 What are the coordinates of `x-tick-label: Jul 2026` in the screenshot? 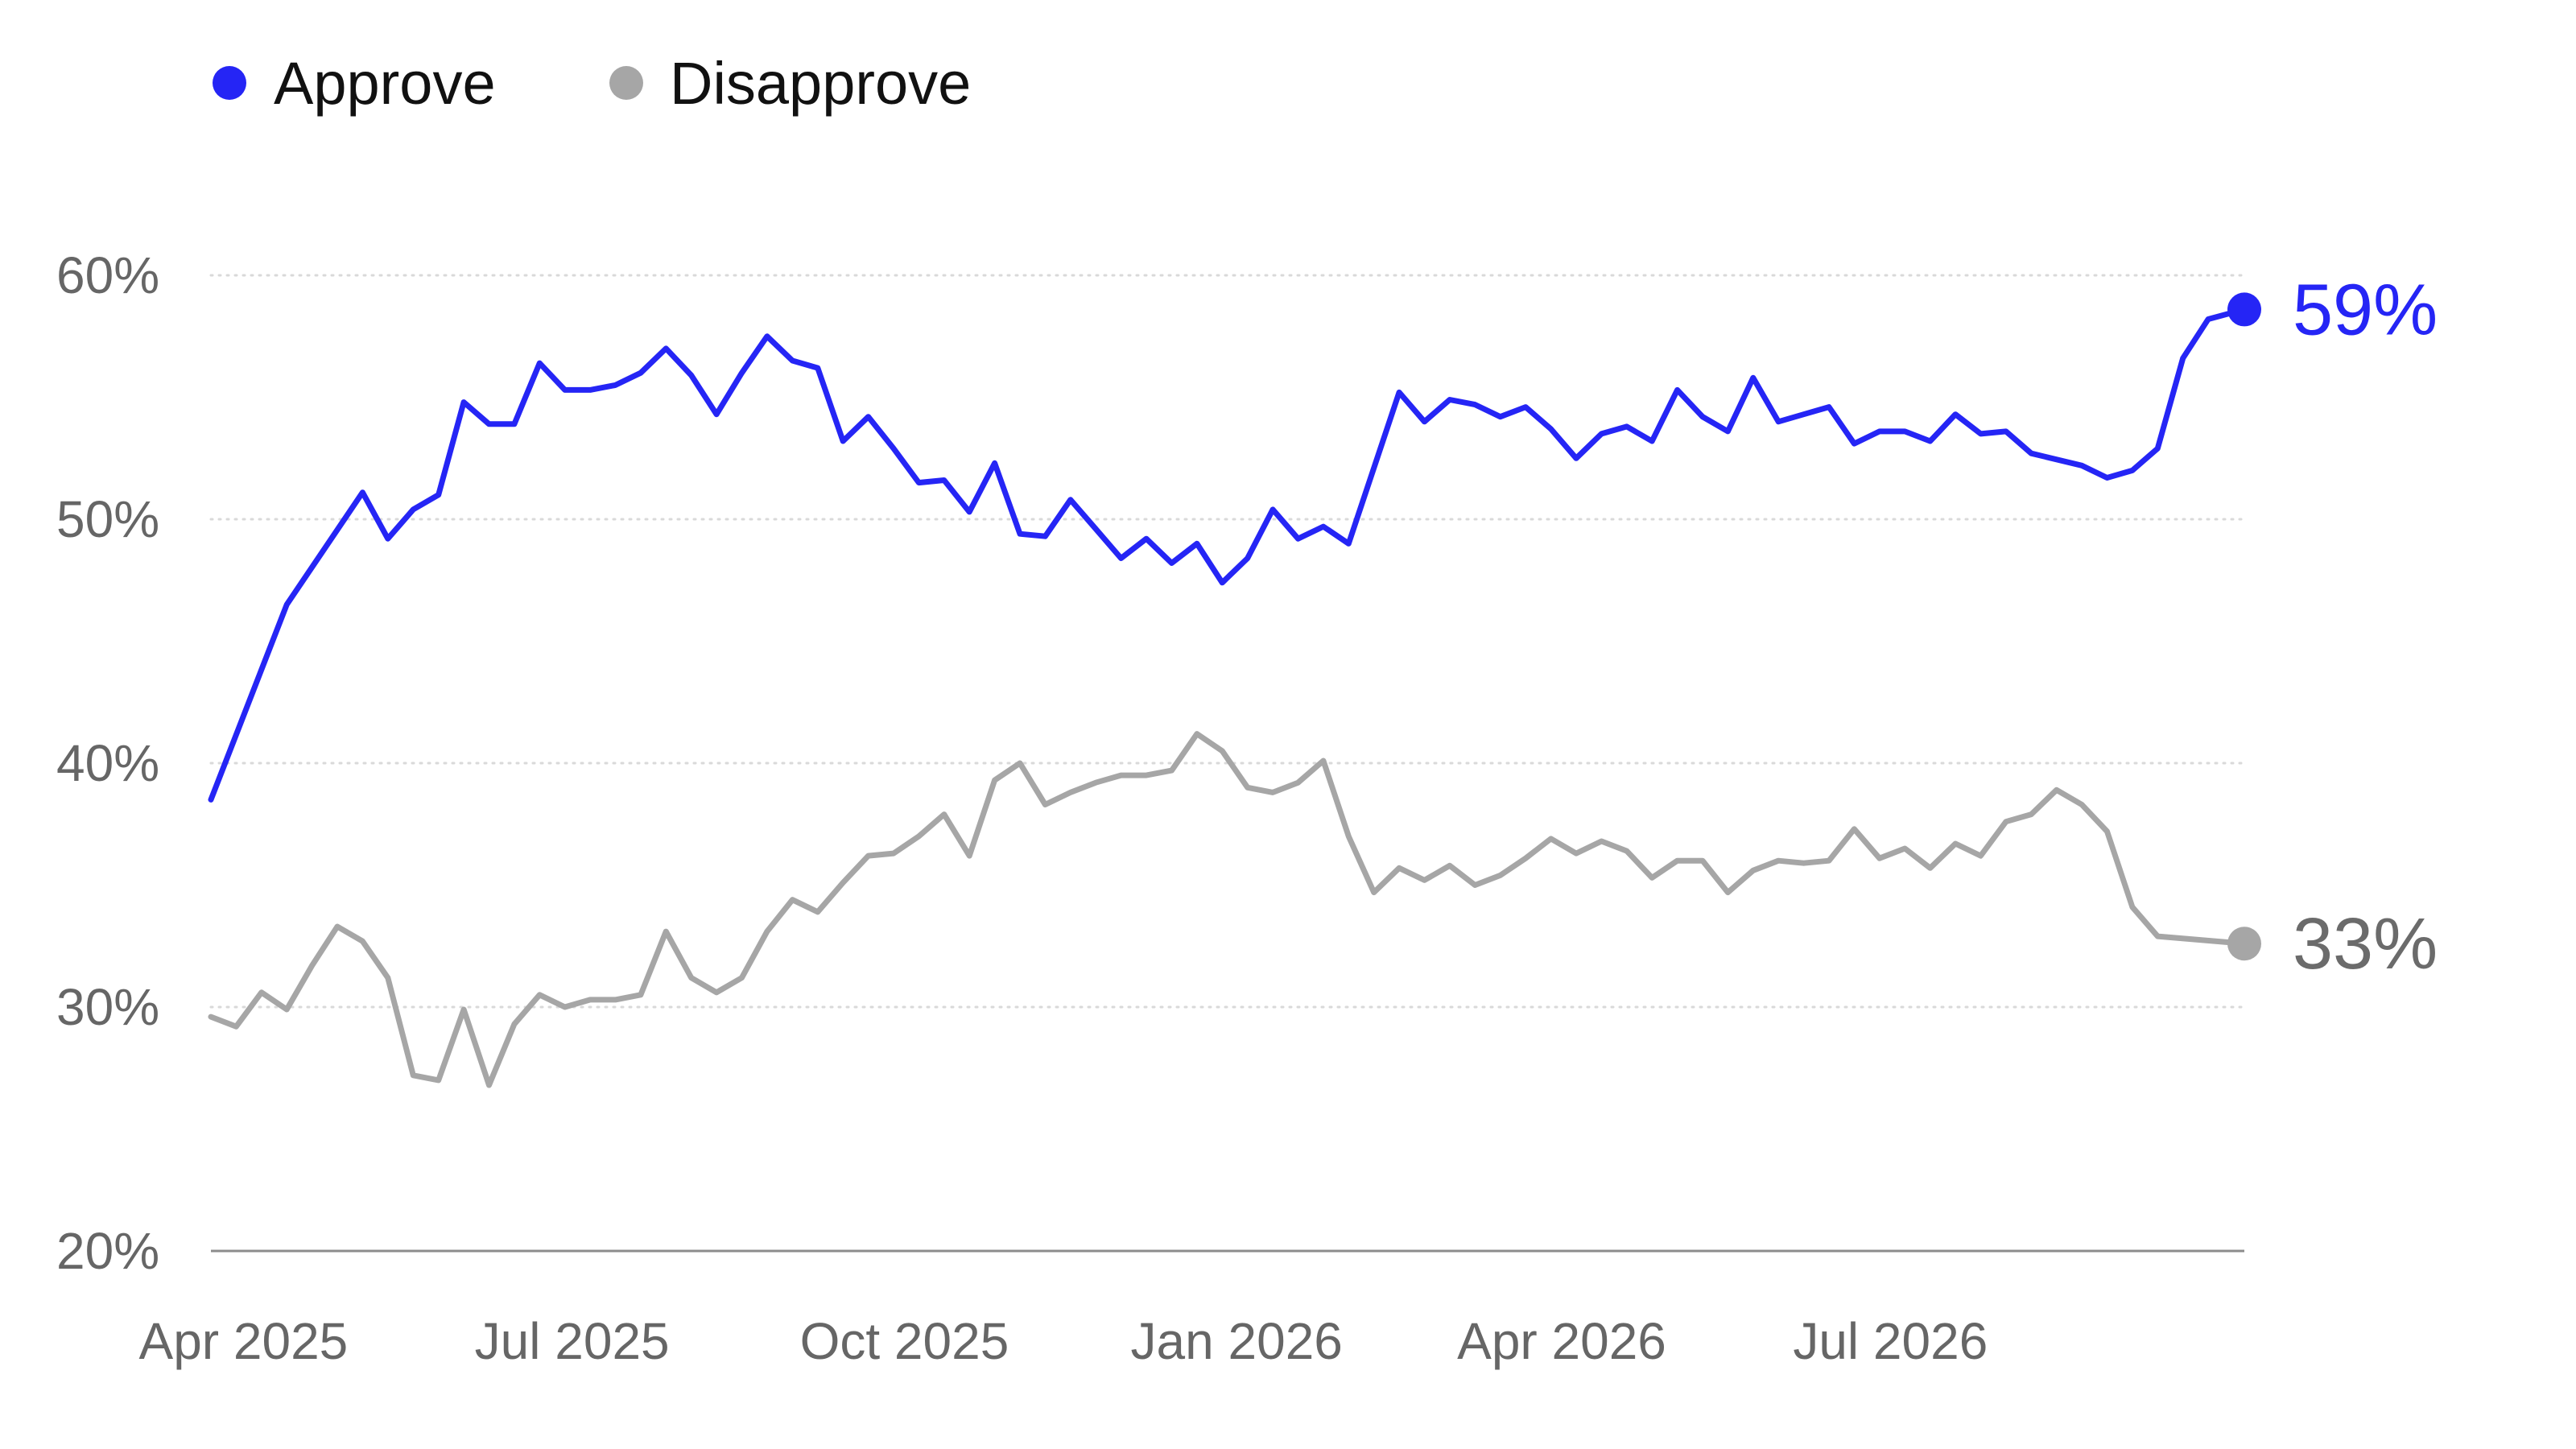 It's located at (1890, 1341).